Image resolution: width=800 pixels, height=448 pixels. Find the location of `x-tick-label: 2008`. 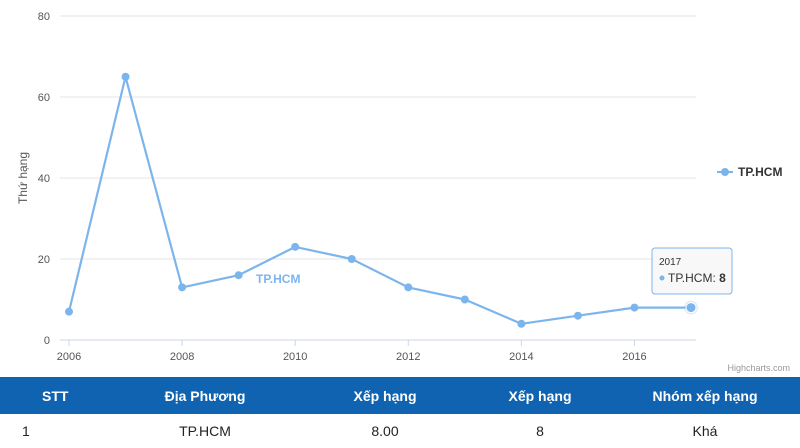

x-tick-label: 2008 is located at coordinates (182, 357).